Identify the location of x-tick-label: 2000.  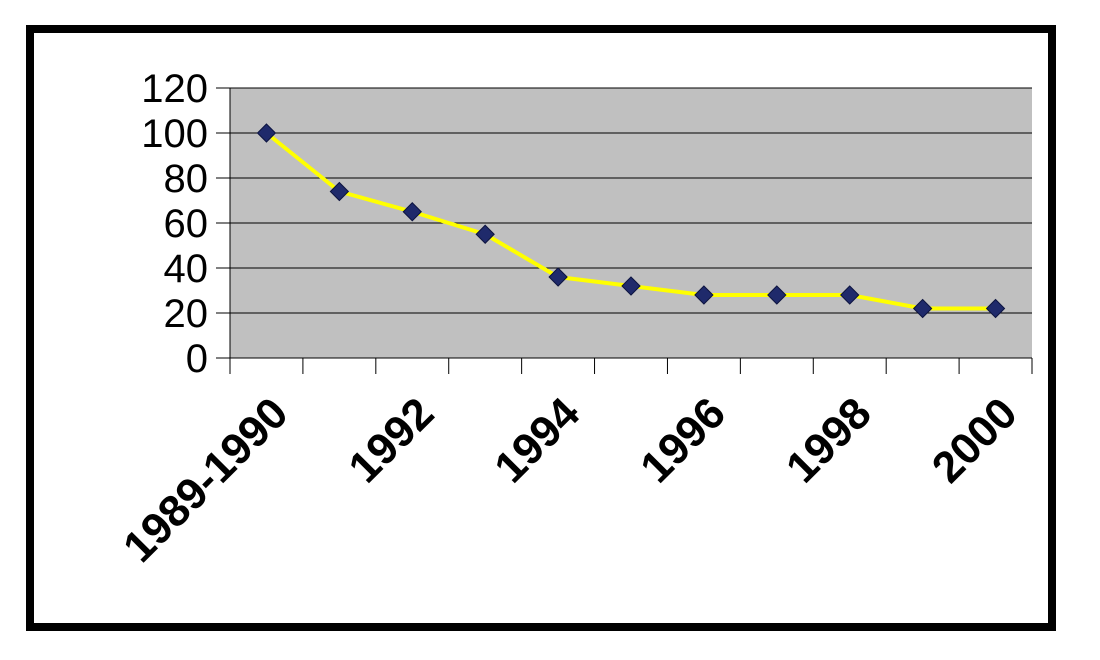
(975, 440).